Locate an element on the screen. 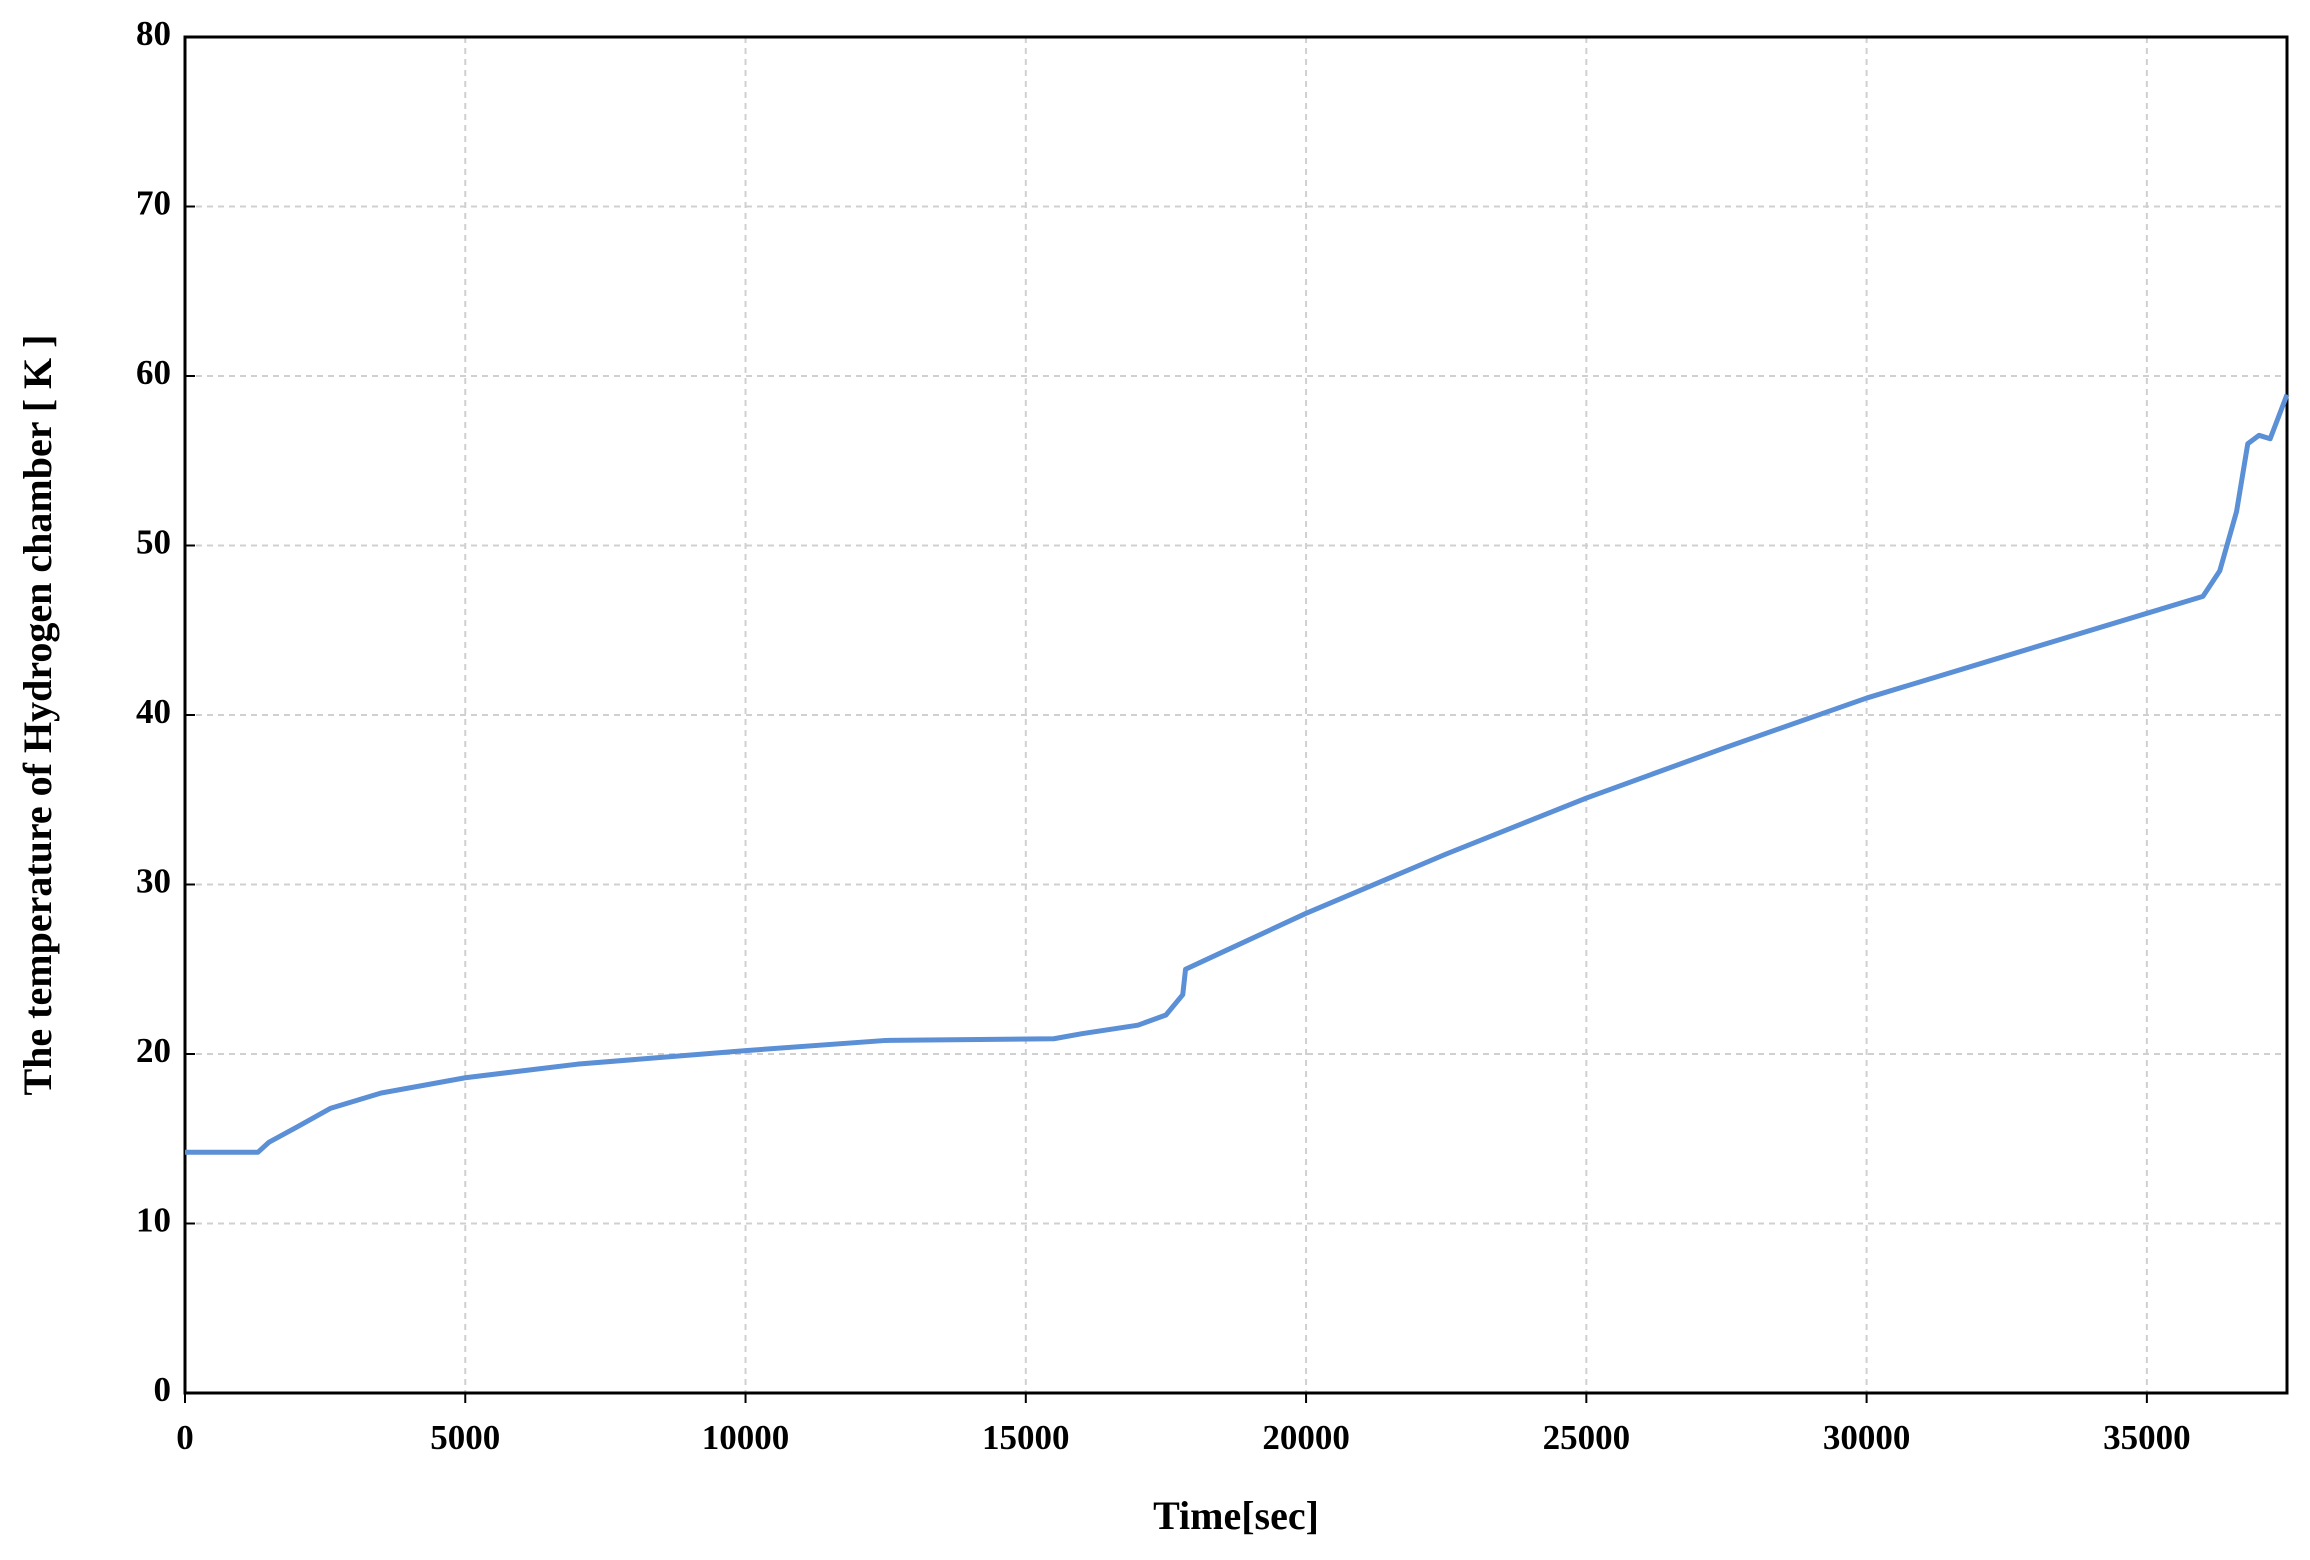 Image resolution: width=2310 pixels, height=1560 pixels. y-tick-label: 30 is located at coordinates (153, 881).